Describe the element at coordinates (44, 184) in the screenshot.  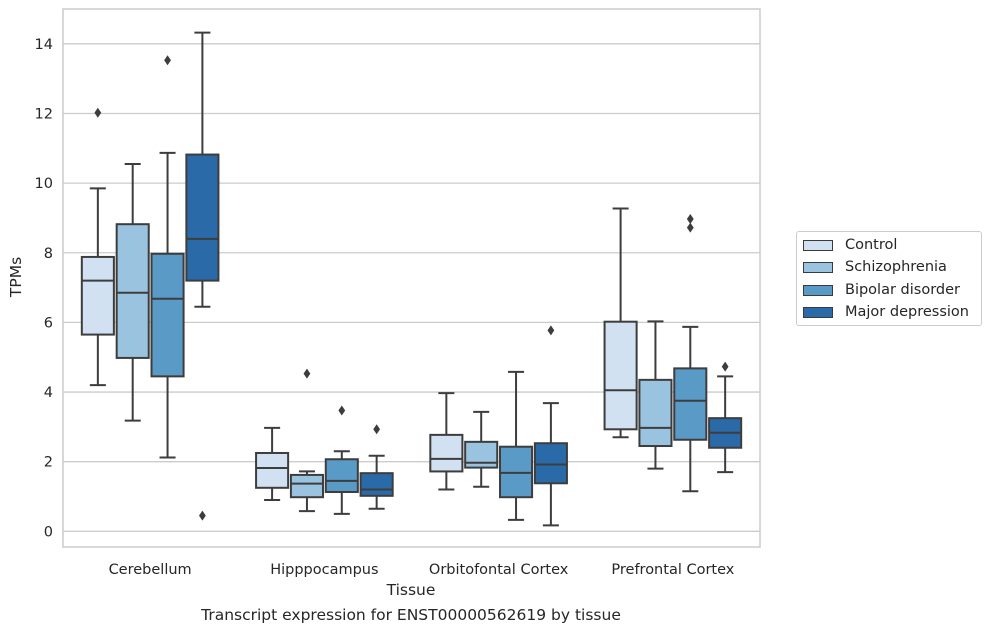
I see `y-tick-label-10: 10` at that location.